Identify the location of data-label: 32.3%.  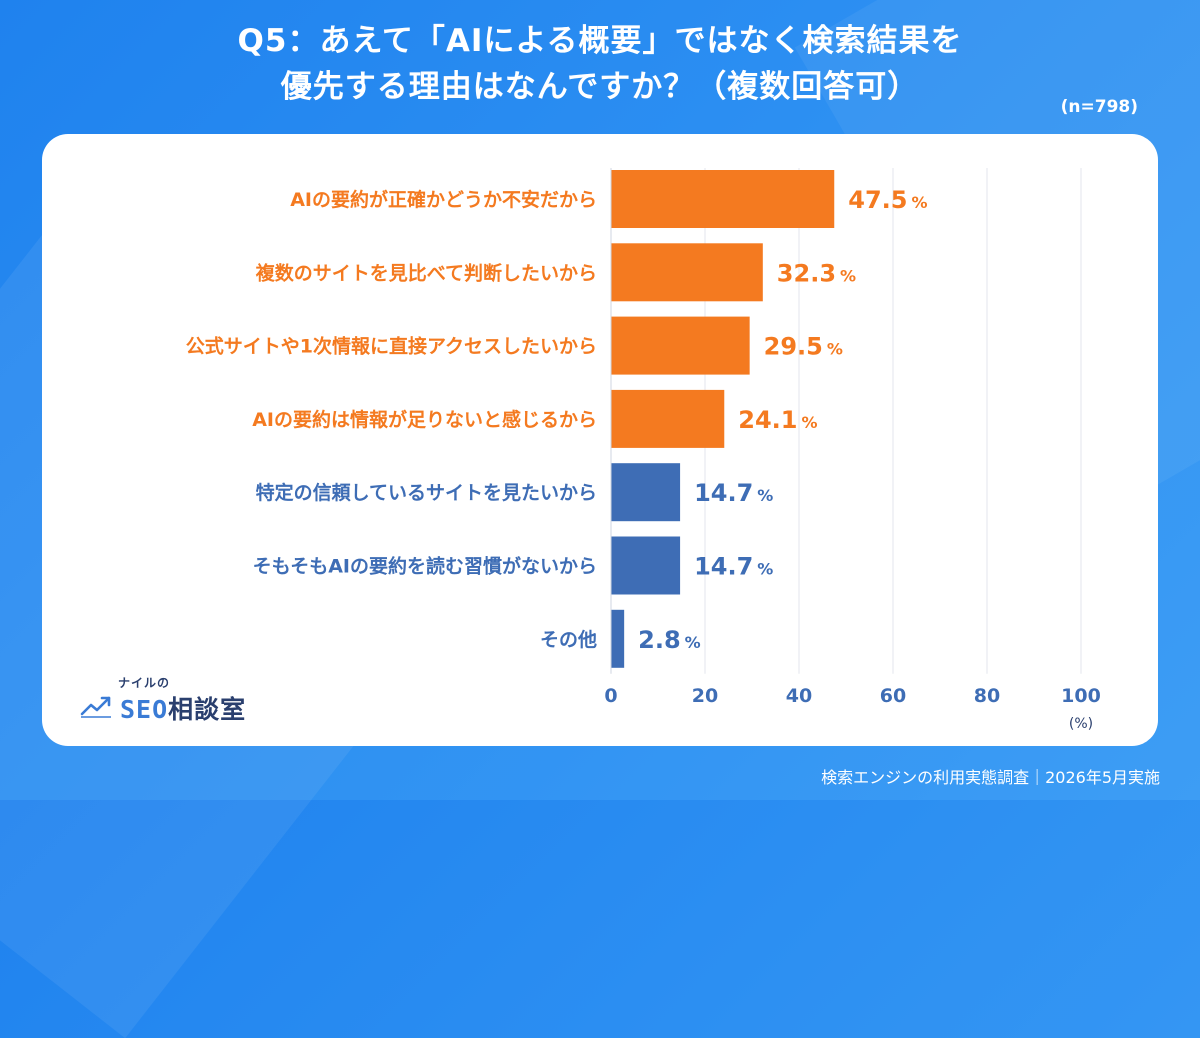
(816, 273).